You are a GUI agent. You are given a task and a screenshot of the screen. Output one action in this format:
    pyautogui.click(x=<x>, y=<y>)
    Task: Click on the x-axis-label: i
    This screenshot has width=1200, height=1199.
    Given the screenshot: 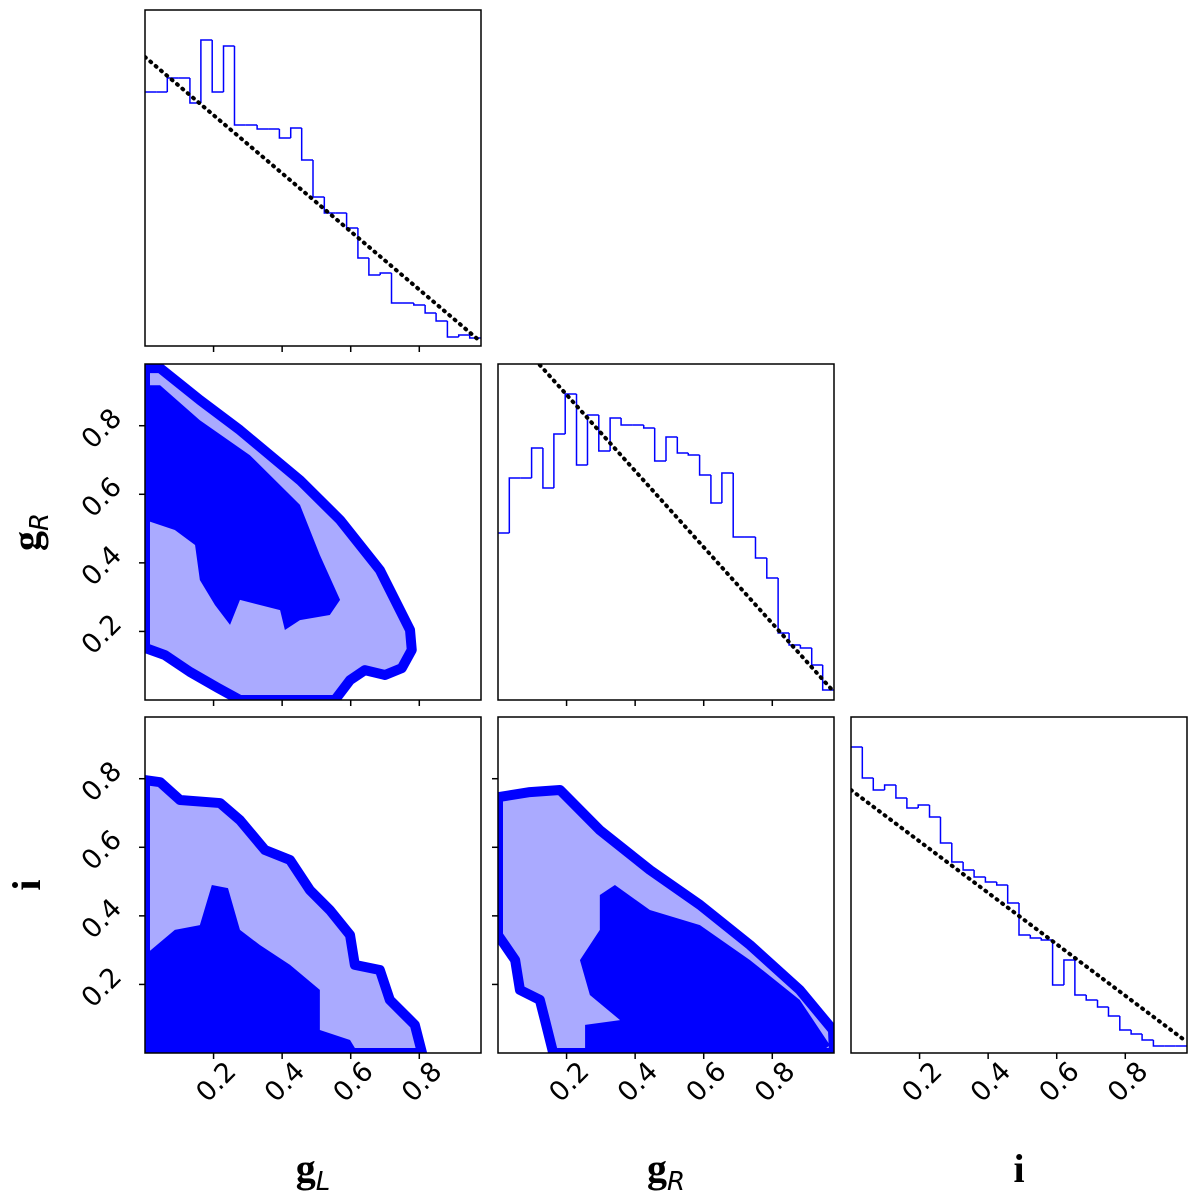 What is the action you would take?
    pyautogui.click(x=1018, y=1168)
    